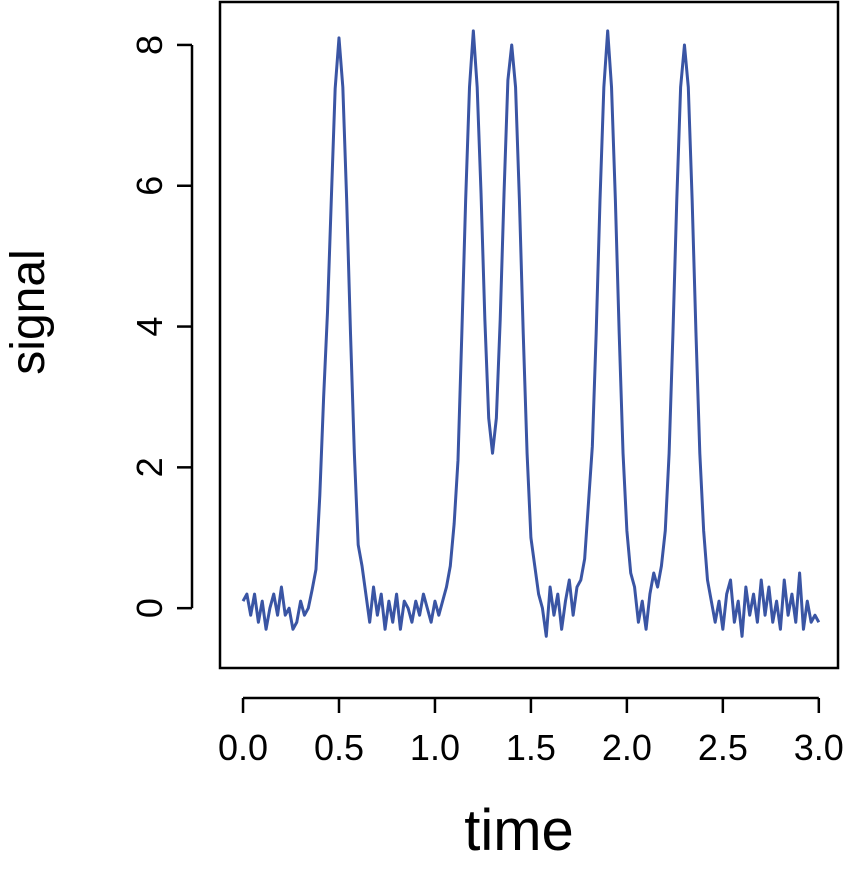 Image resolution: width=849 pixels, height=874 pixels. What do you see at coordinates (149, 608) in the screenshot?
I see `y-tick-label: 0` at bounding box center [149, 608].